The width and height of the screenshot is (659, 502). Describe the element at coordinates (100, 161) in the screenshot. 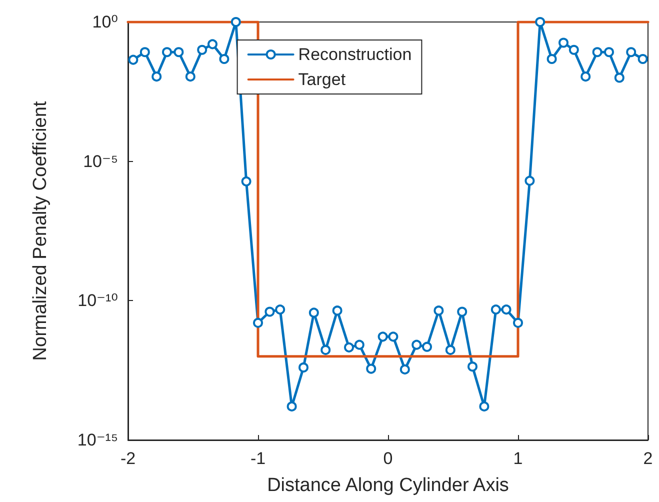

I see `y-tick-label: 10⁻⁵` at that location.